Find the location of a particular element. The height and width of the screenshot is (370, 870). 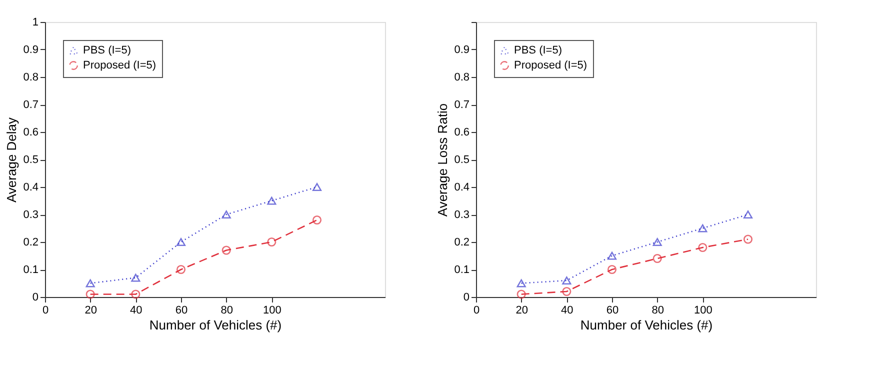

y-tick-label: 1 is located at coordinates (35, 22).